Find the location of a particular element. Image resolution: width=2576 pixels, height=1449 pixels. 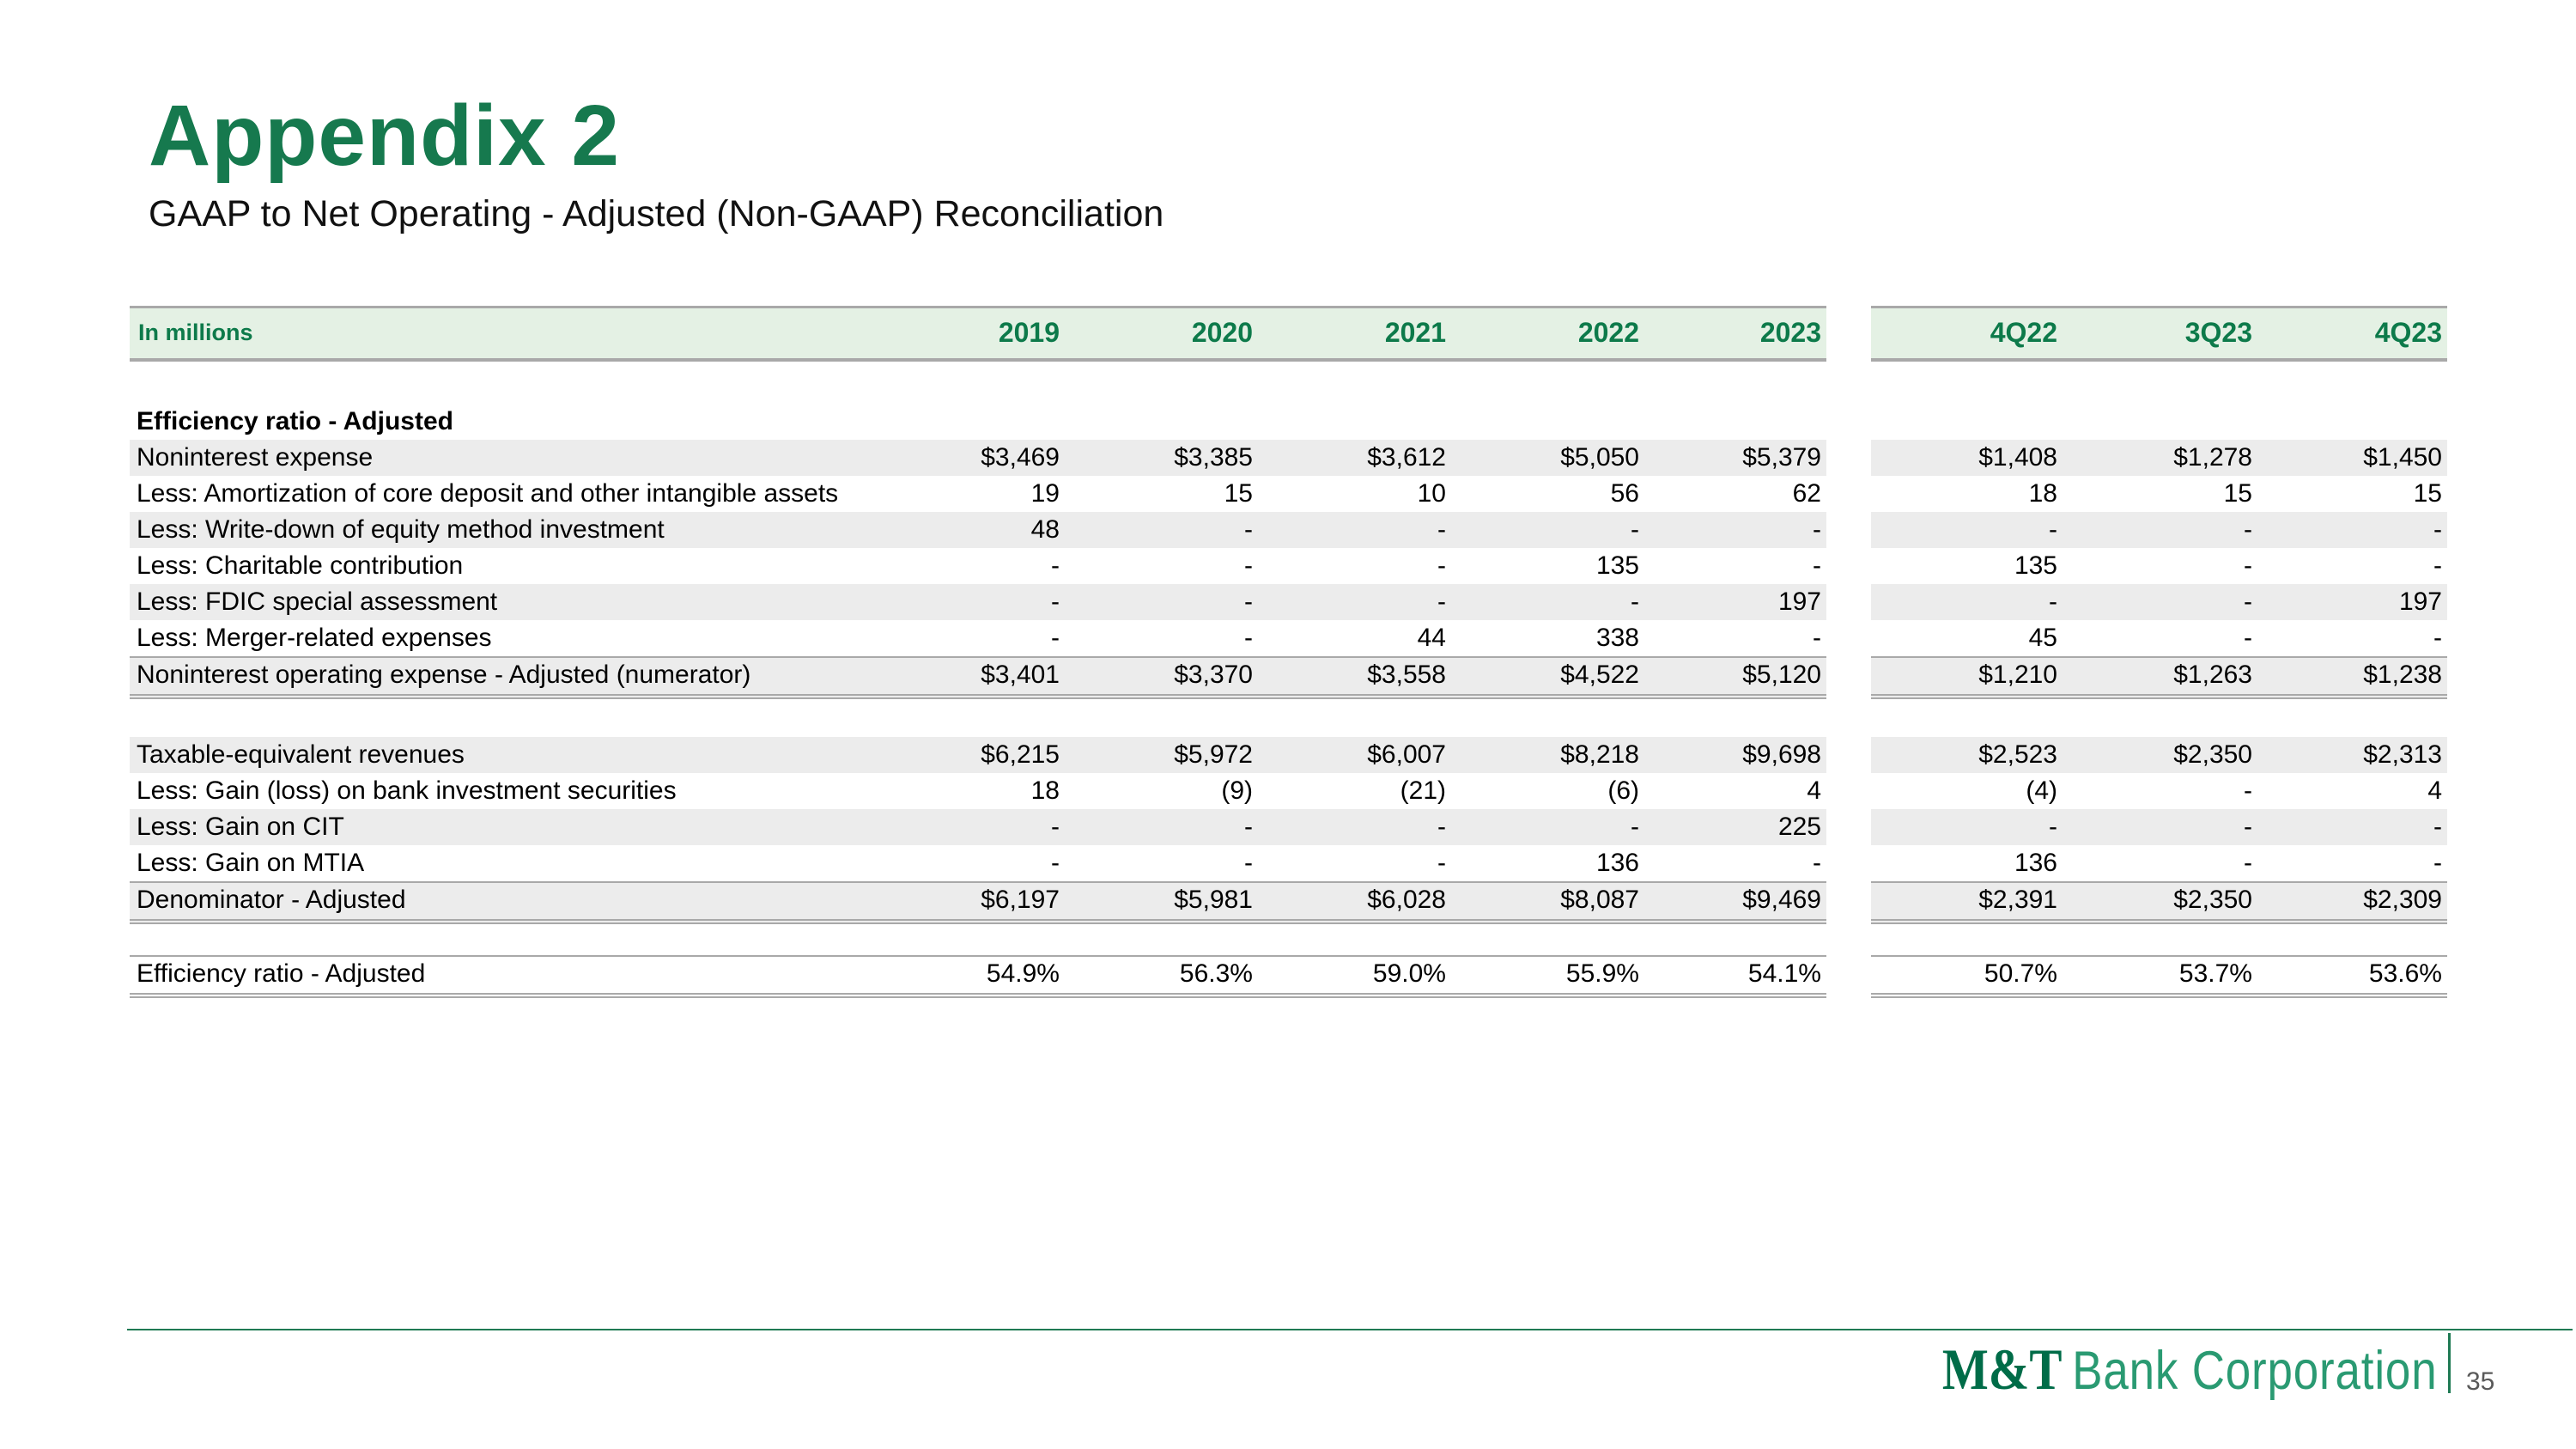

value-cell: (9) is located at coordinates (1237, 790).